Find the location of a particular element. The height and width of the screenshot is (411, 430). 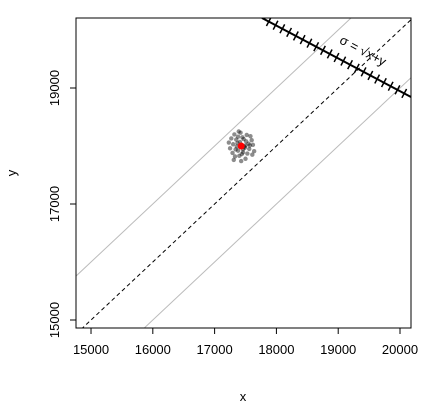

y-axis-title: y is located at coordinates (11, 172).